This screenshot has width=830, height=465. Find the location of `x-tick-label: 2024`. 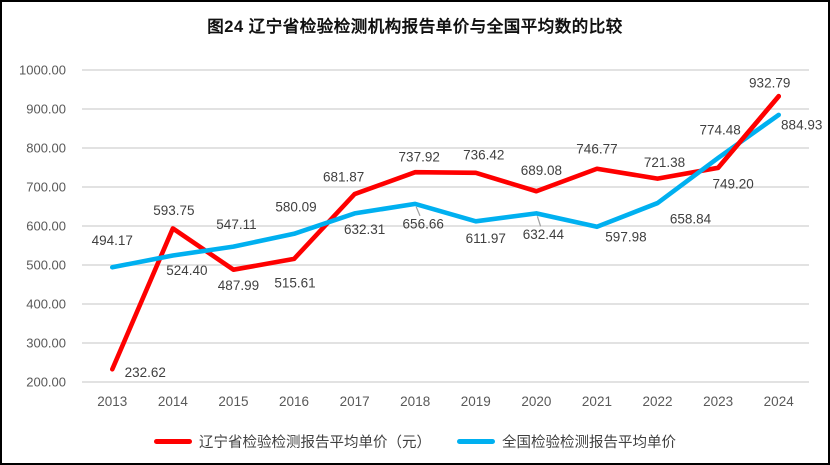

x-tick-label: 2024 is located at coordinates (779, 401).